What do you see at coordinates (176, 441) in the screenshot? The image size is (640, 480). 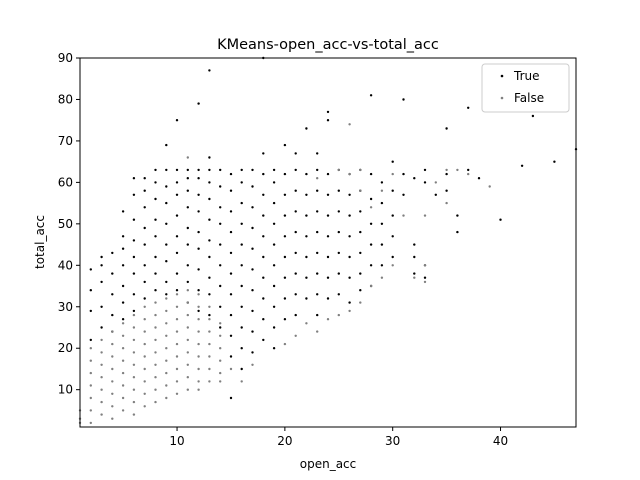 I see `x-tick-label: 10` at bounding box center [176, 441].